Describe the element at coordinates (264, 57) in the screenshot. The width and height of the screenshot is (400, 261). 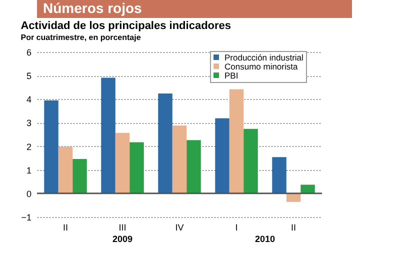
I see `legend-label: Producción industrial` at that location.